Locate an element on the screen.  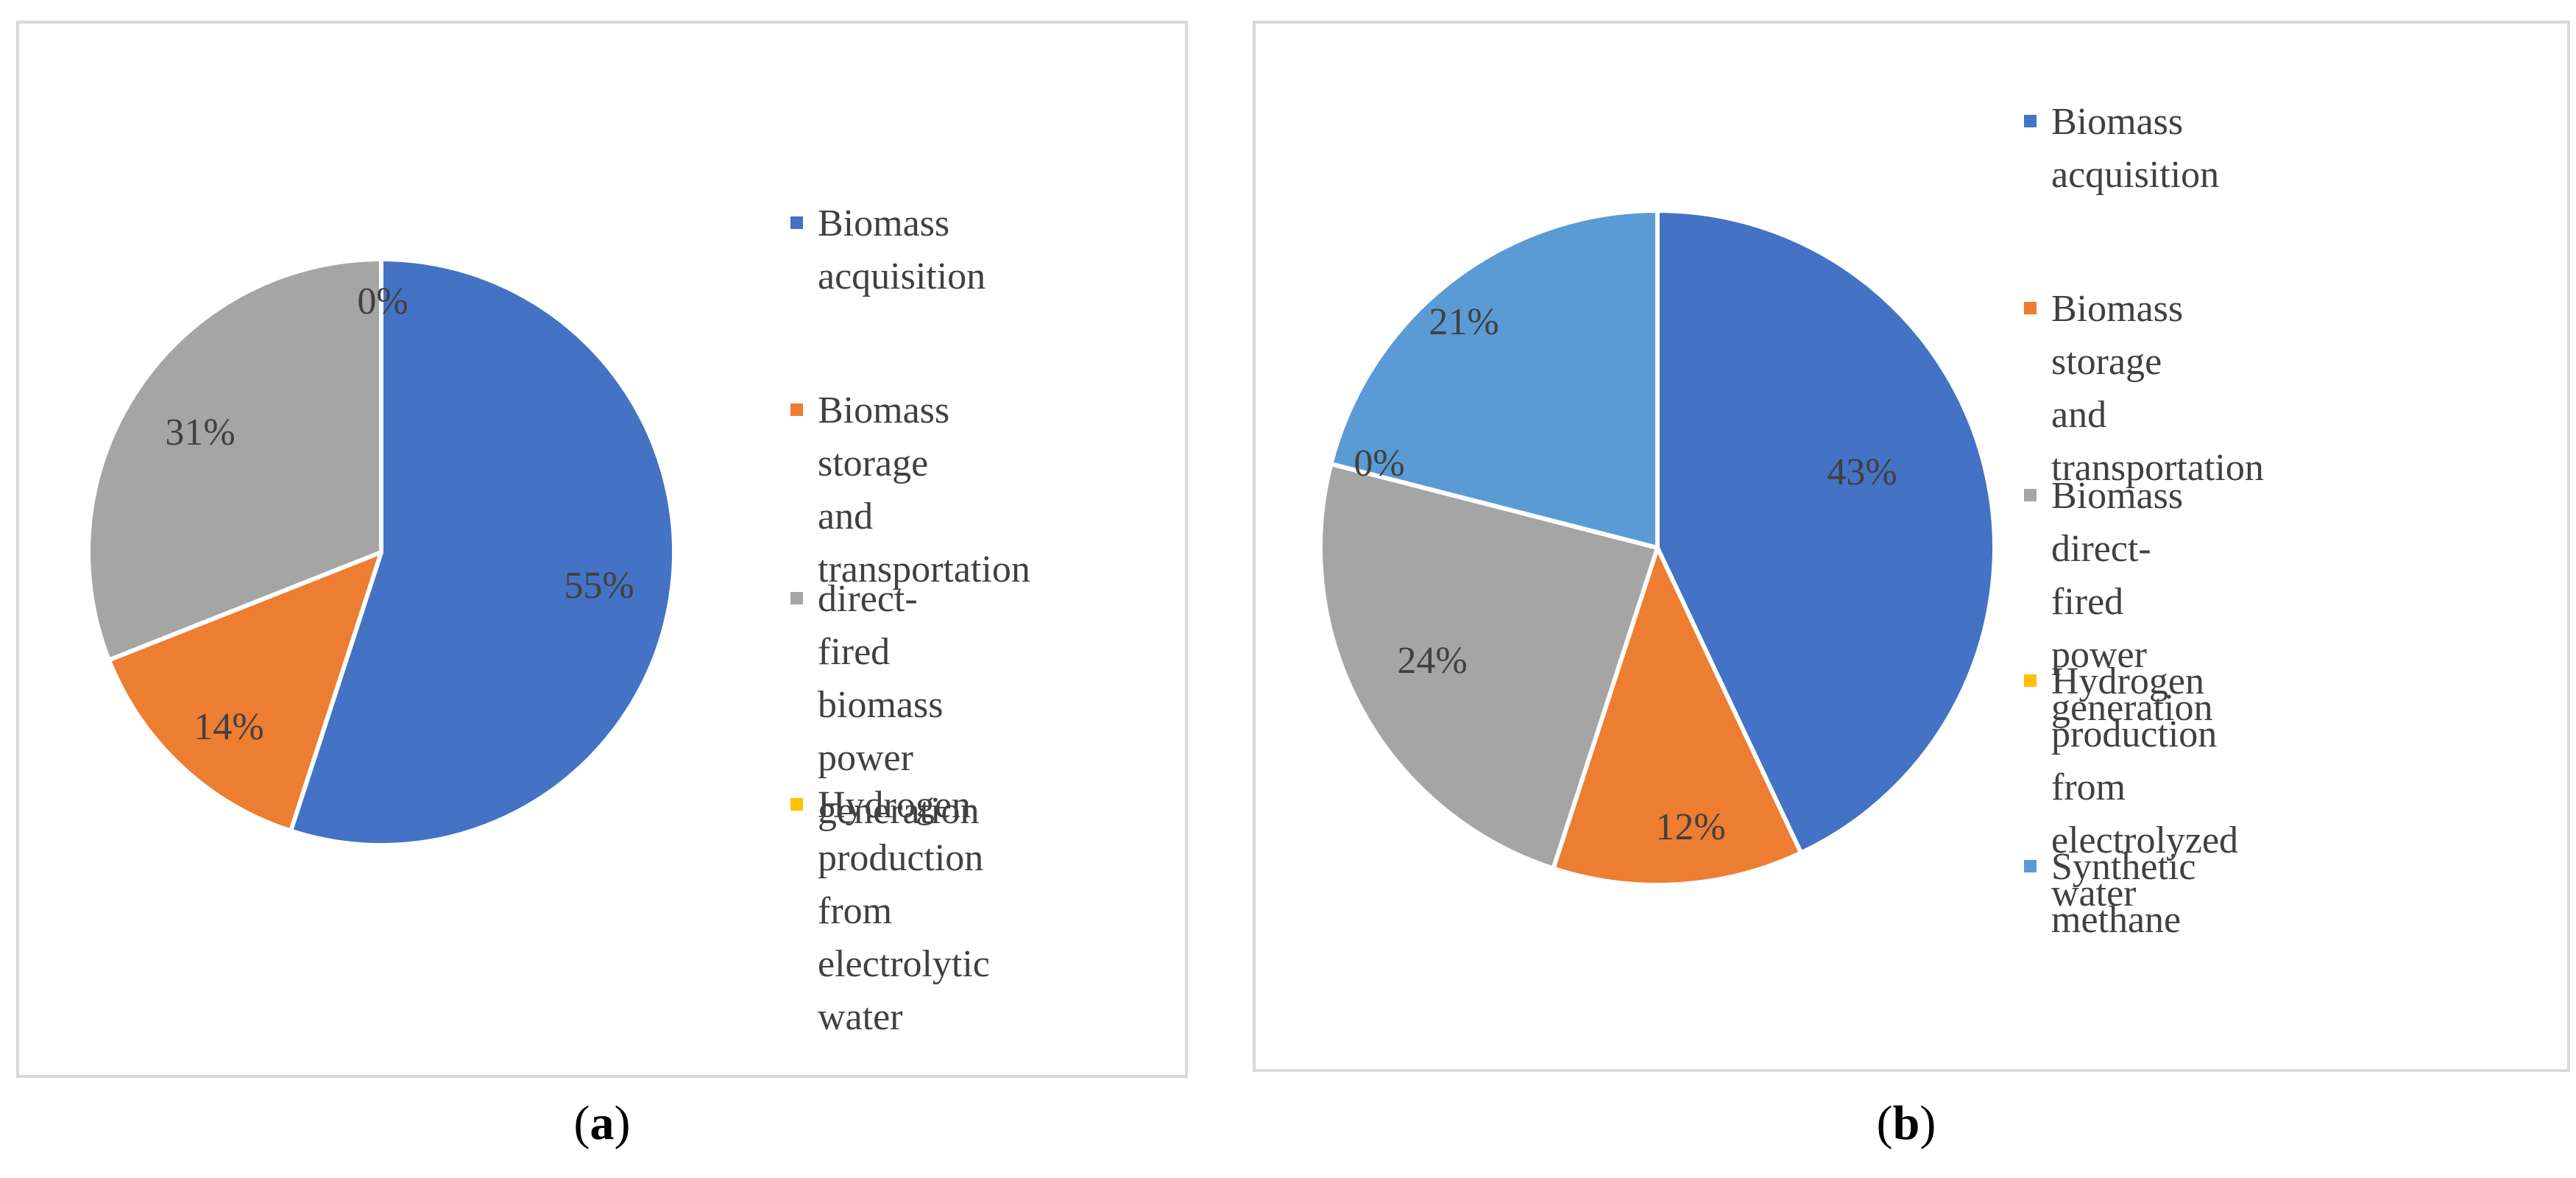
legend-entry-a-direct-fired: direct-fired biomass power generation is located at coordinates (884, 705).